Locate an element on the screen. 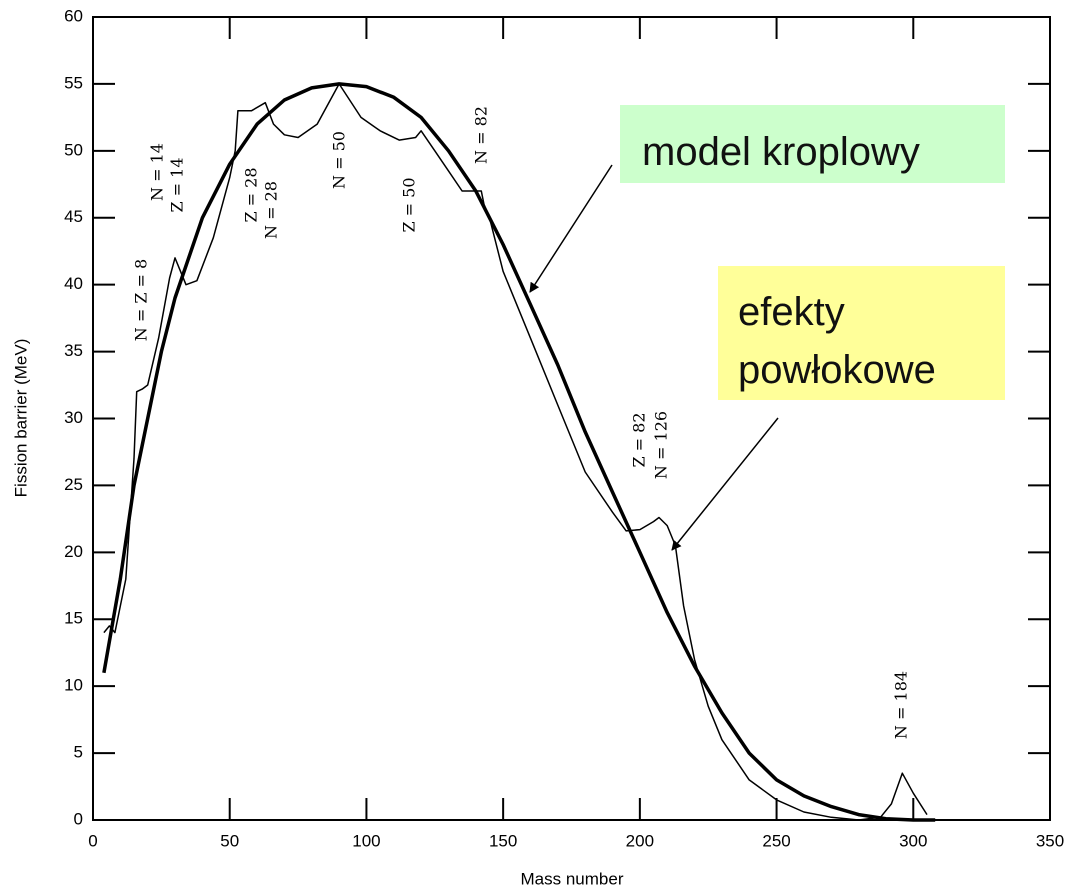  y-tick-label: 15 is located at coordinates (73, 618).